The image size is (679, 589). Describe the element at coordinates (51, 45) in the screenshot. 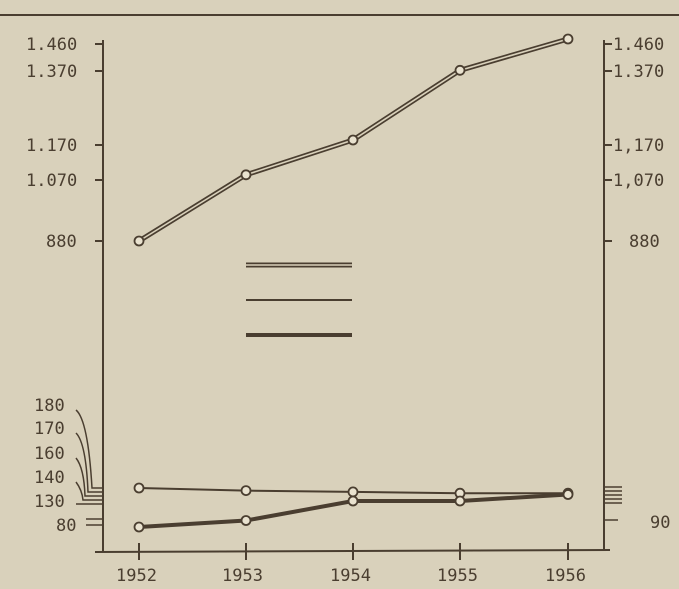

I see `left-tick-label-1460: 1.460` at that location.